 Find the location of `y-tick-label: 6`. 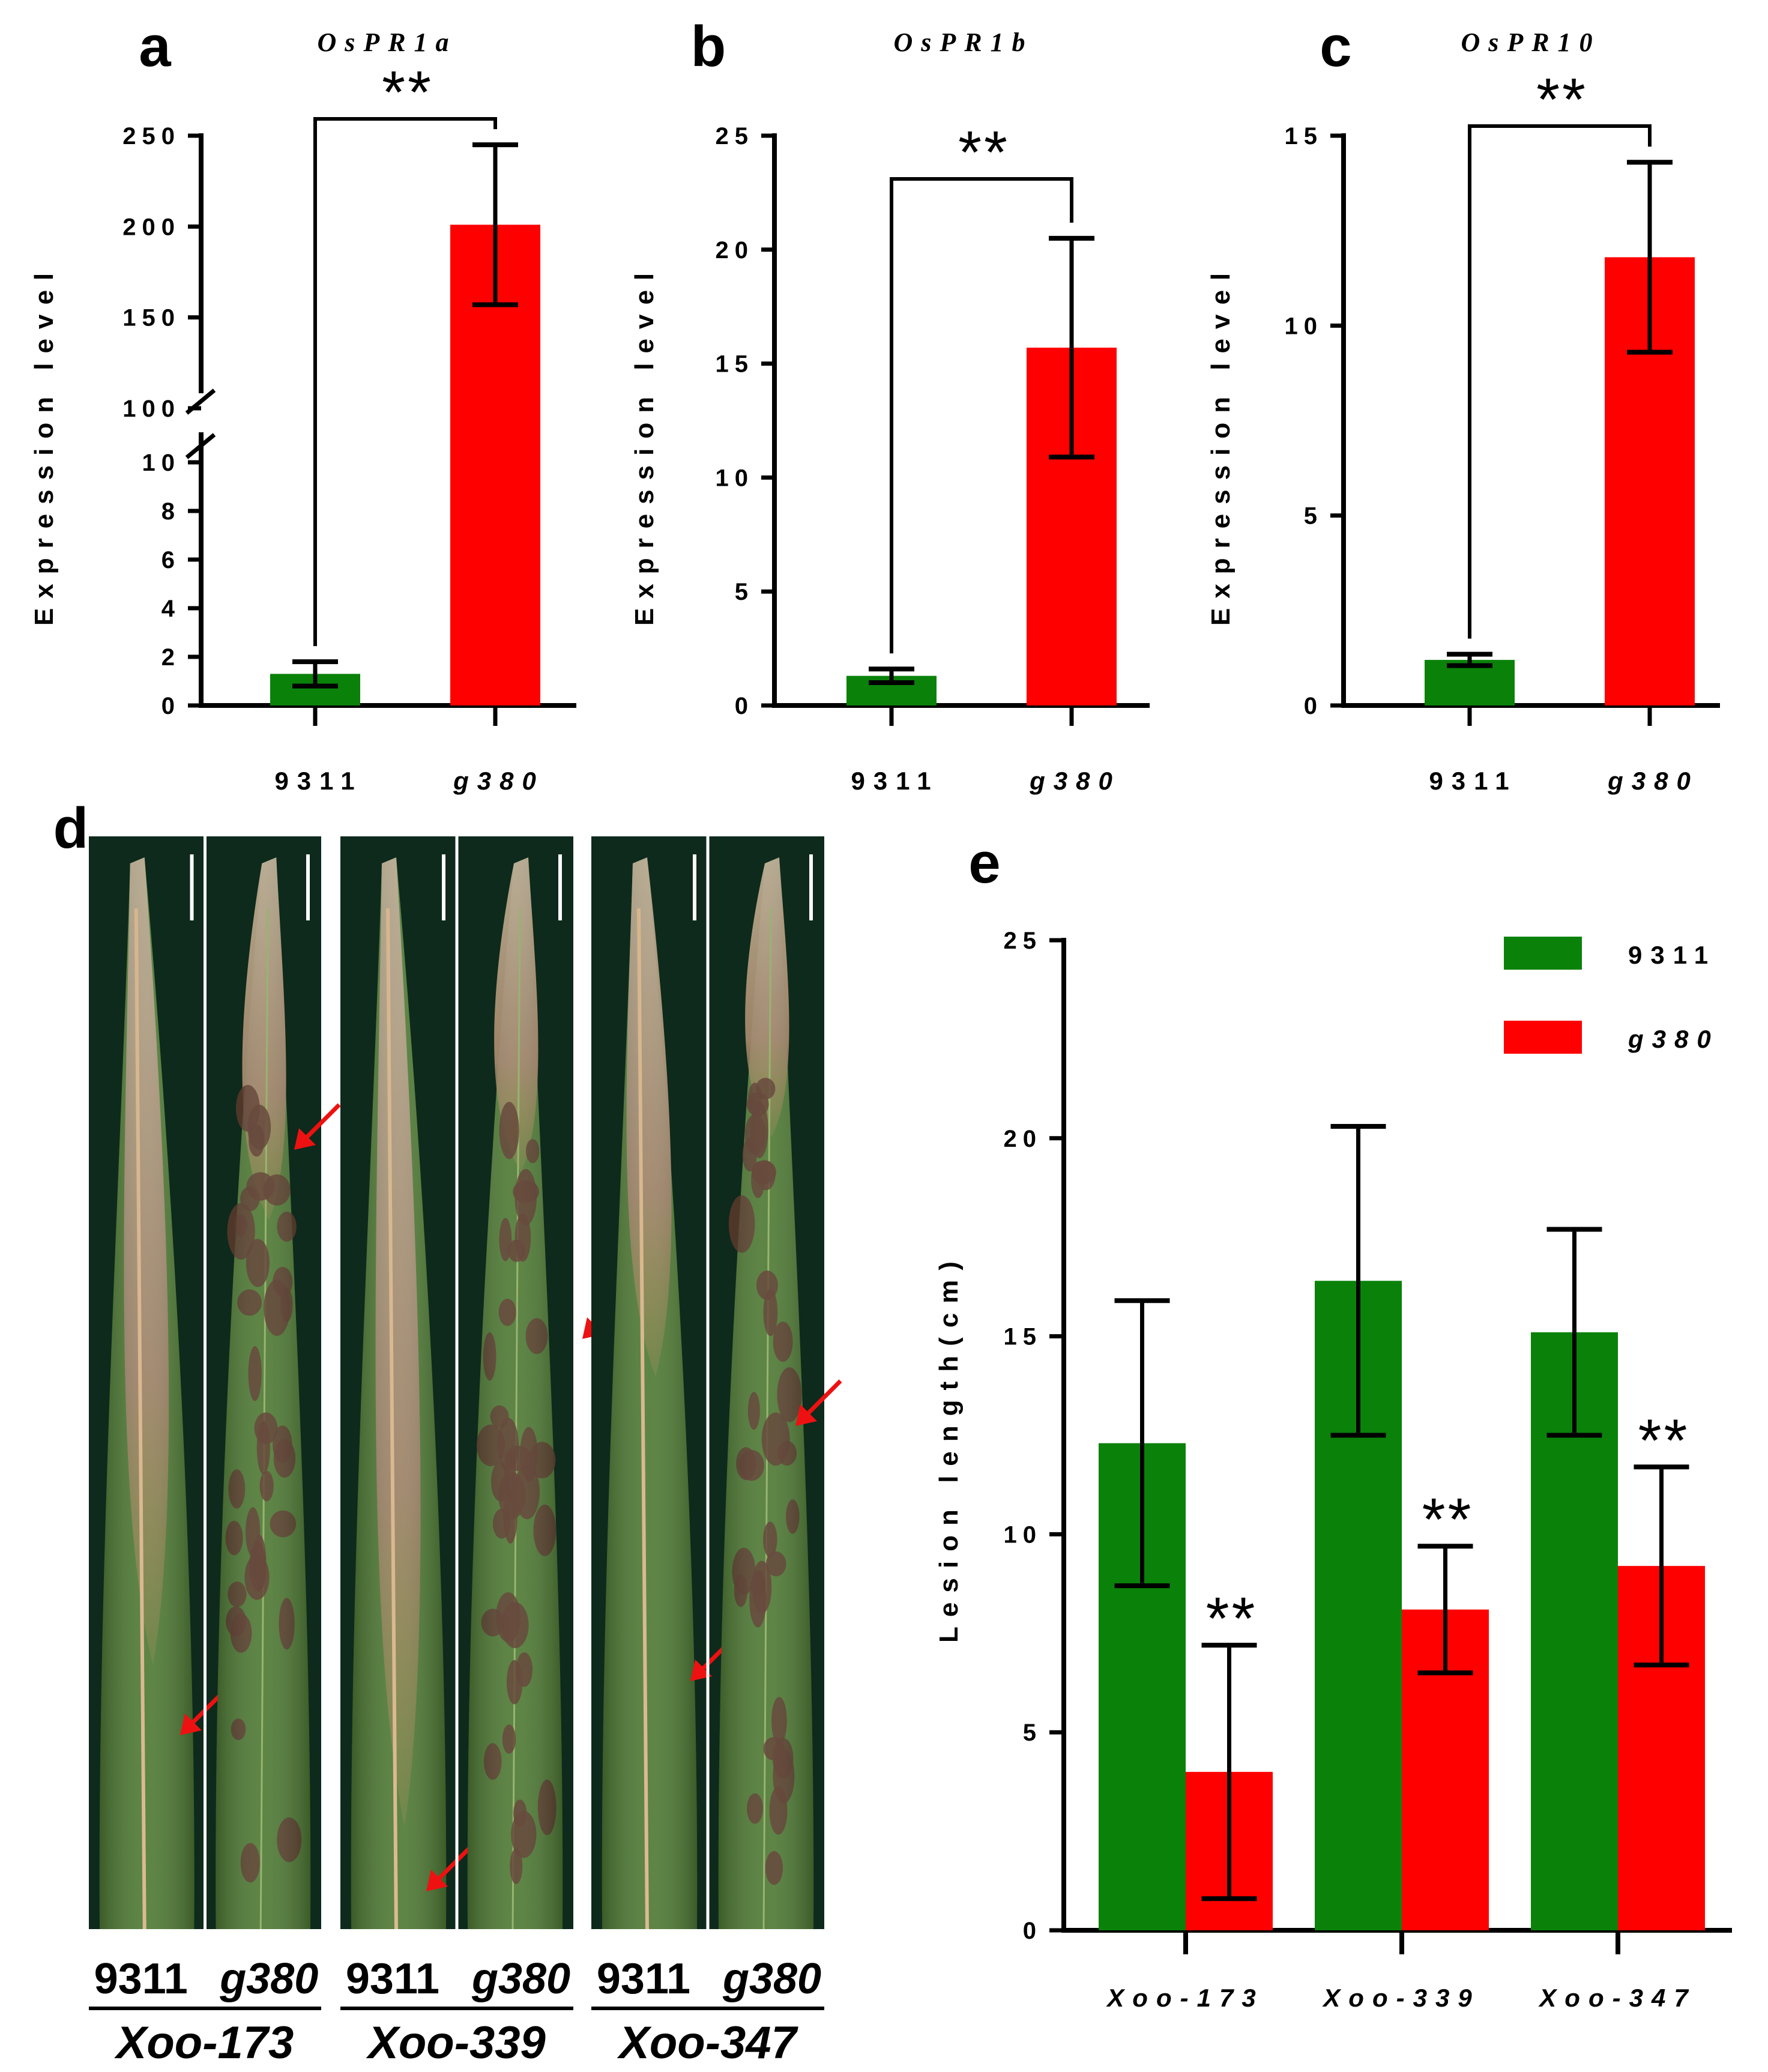

y-tick-label: 6 is located at coordinates (171, 560).